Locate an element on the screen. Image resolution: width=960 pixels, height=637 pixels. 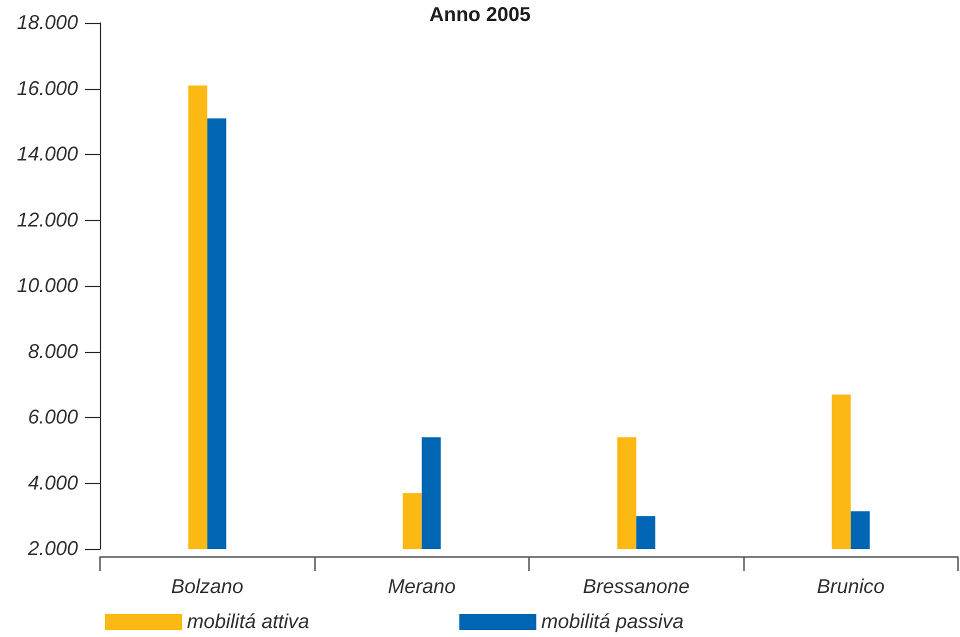
legend-label: mobilitá attiva is located at coordinates (248, 622).